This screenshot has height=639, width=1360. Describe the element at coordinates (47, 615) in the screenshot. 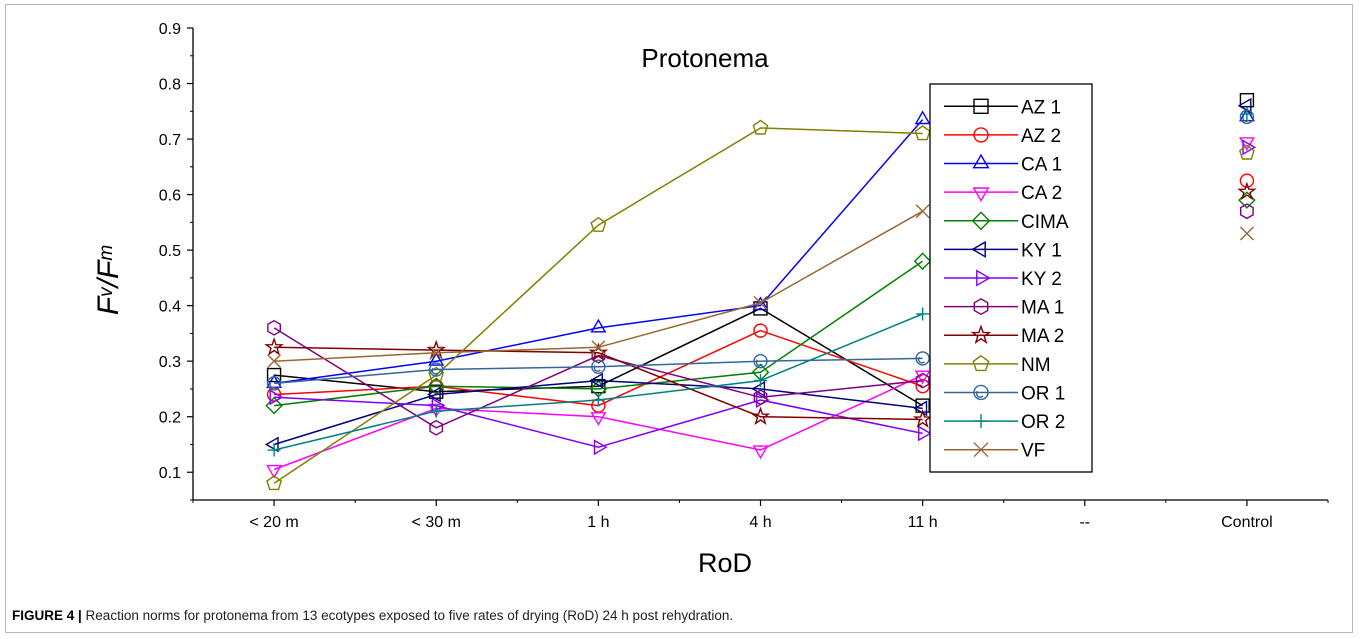

I see `caption-label: FIGURE 4 |` at that location.